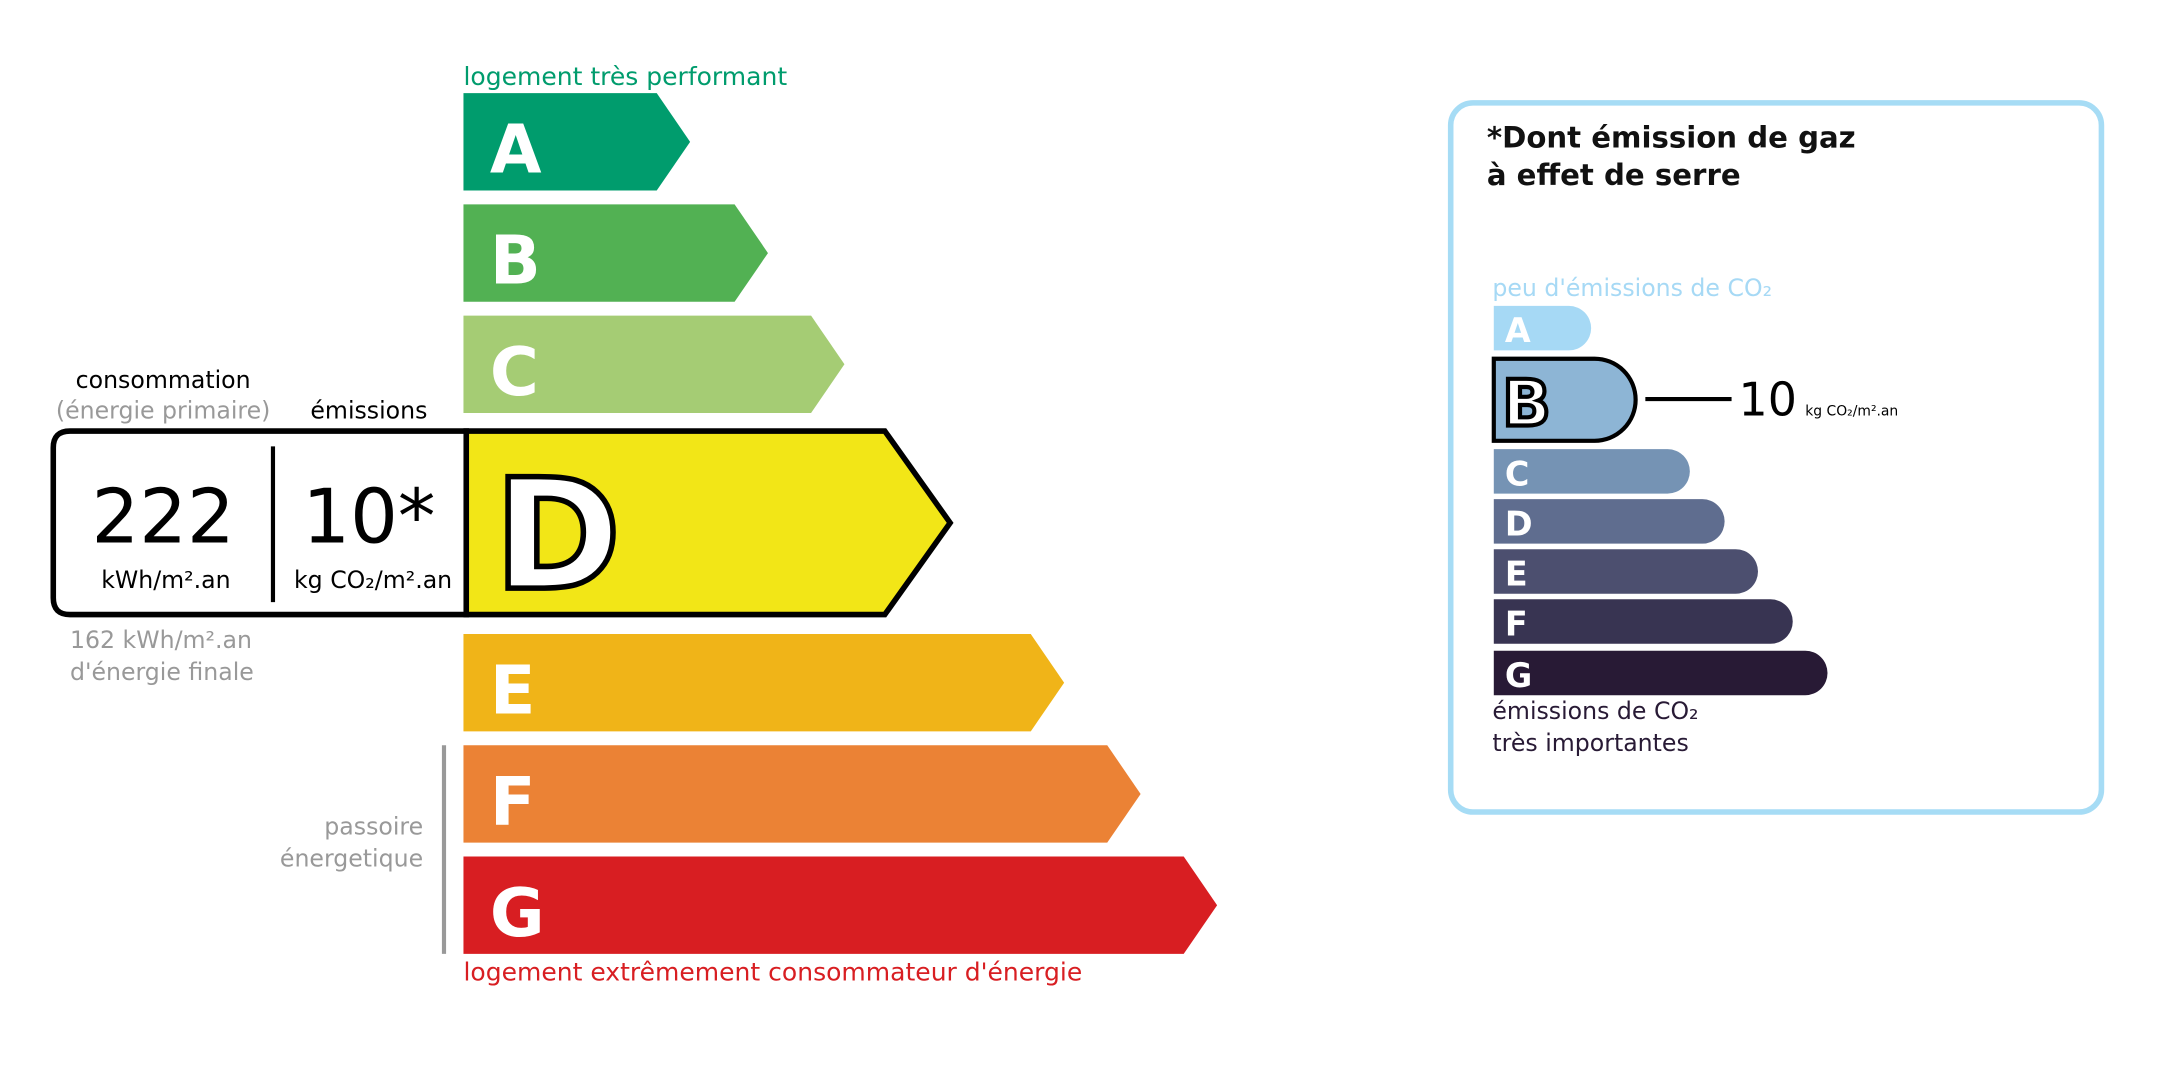 The height and width of the screenshot is (1079, 2170). I want to click on energy-grade-letter: F, so click(513, 802).